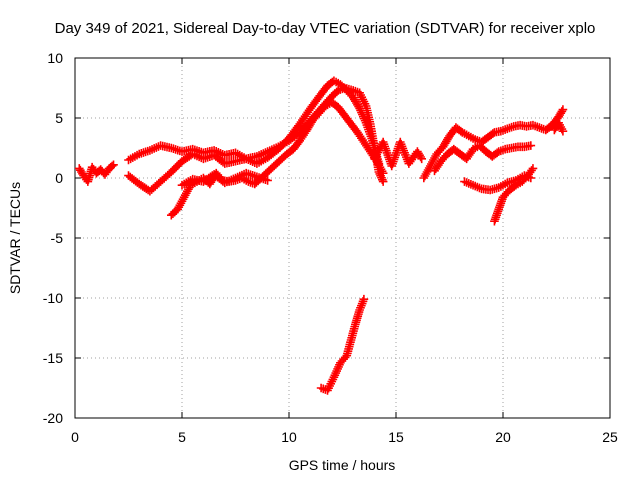  I want to click on series-arc-k, so click(342, 344).